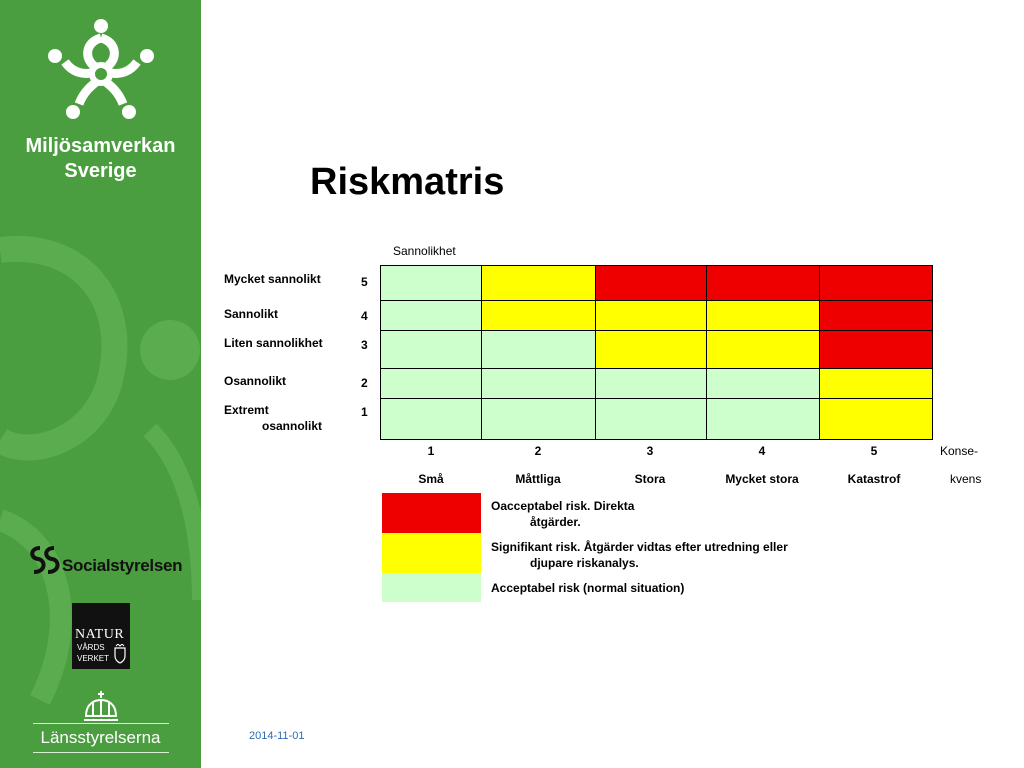 The image size is (1024, 768). Describe the element at coordinates (650, 479) in the screenshot. I see `column-name-3: Stora` at that location.